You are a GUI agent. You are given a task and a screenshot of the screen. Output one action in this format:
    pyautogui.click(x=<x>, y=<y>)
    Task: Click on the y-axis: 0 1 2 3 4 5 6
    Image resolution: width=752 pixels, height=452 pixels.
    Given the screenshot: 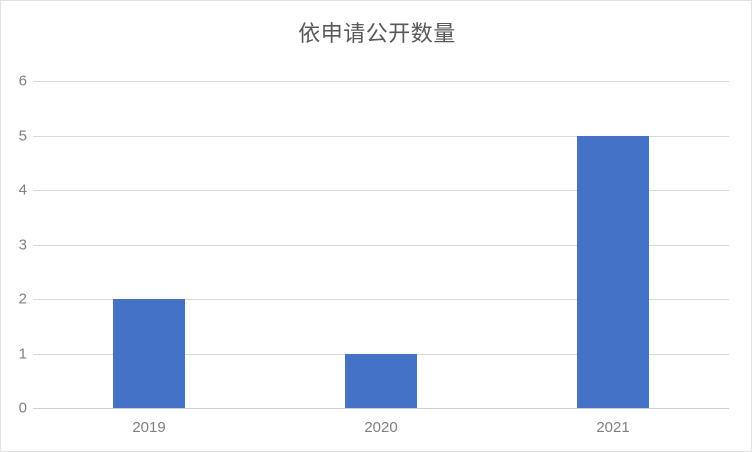 What is the action you would take?
    pyautogui.click(x=14, y=226)
    